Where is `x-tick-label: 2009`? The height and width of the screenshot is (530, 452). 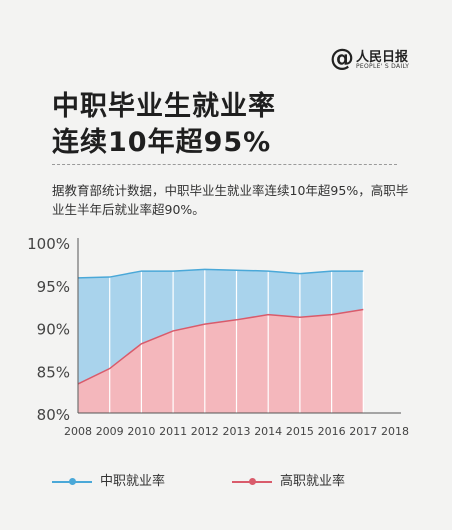
x-tick-label: 2009 is located at coordinates (110, 431).